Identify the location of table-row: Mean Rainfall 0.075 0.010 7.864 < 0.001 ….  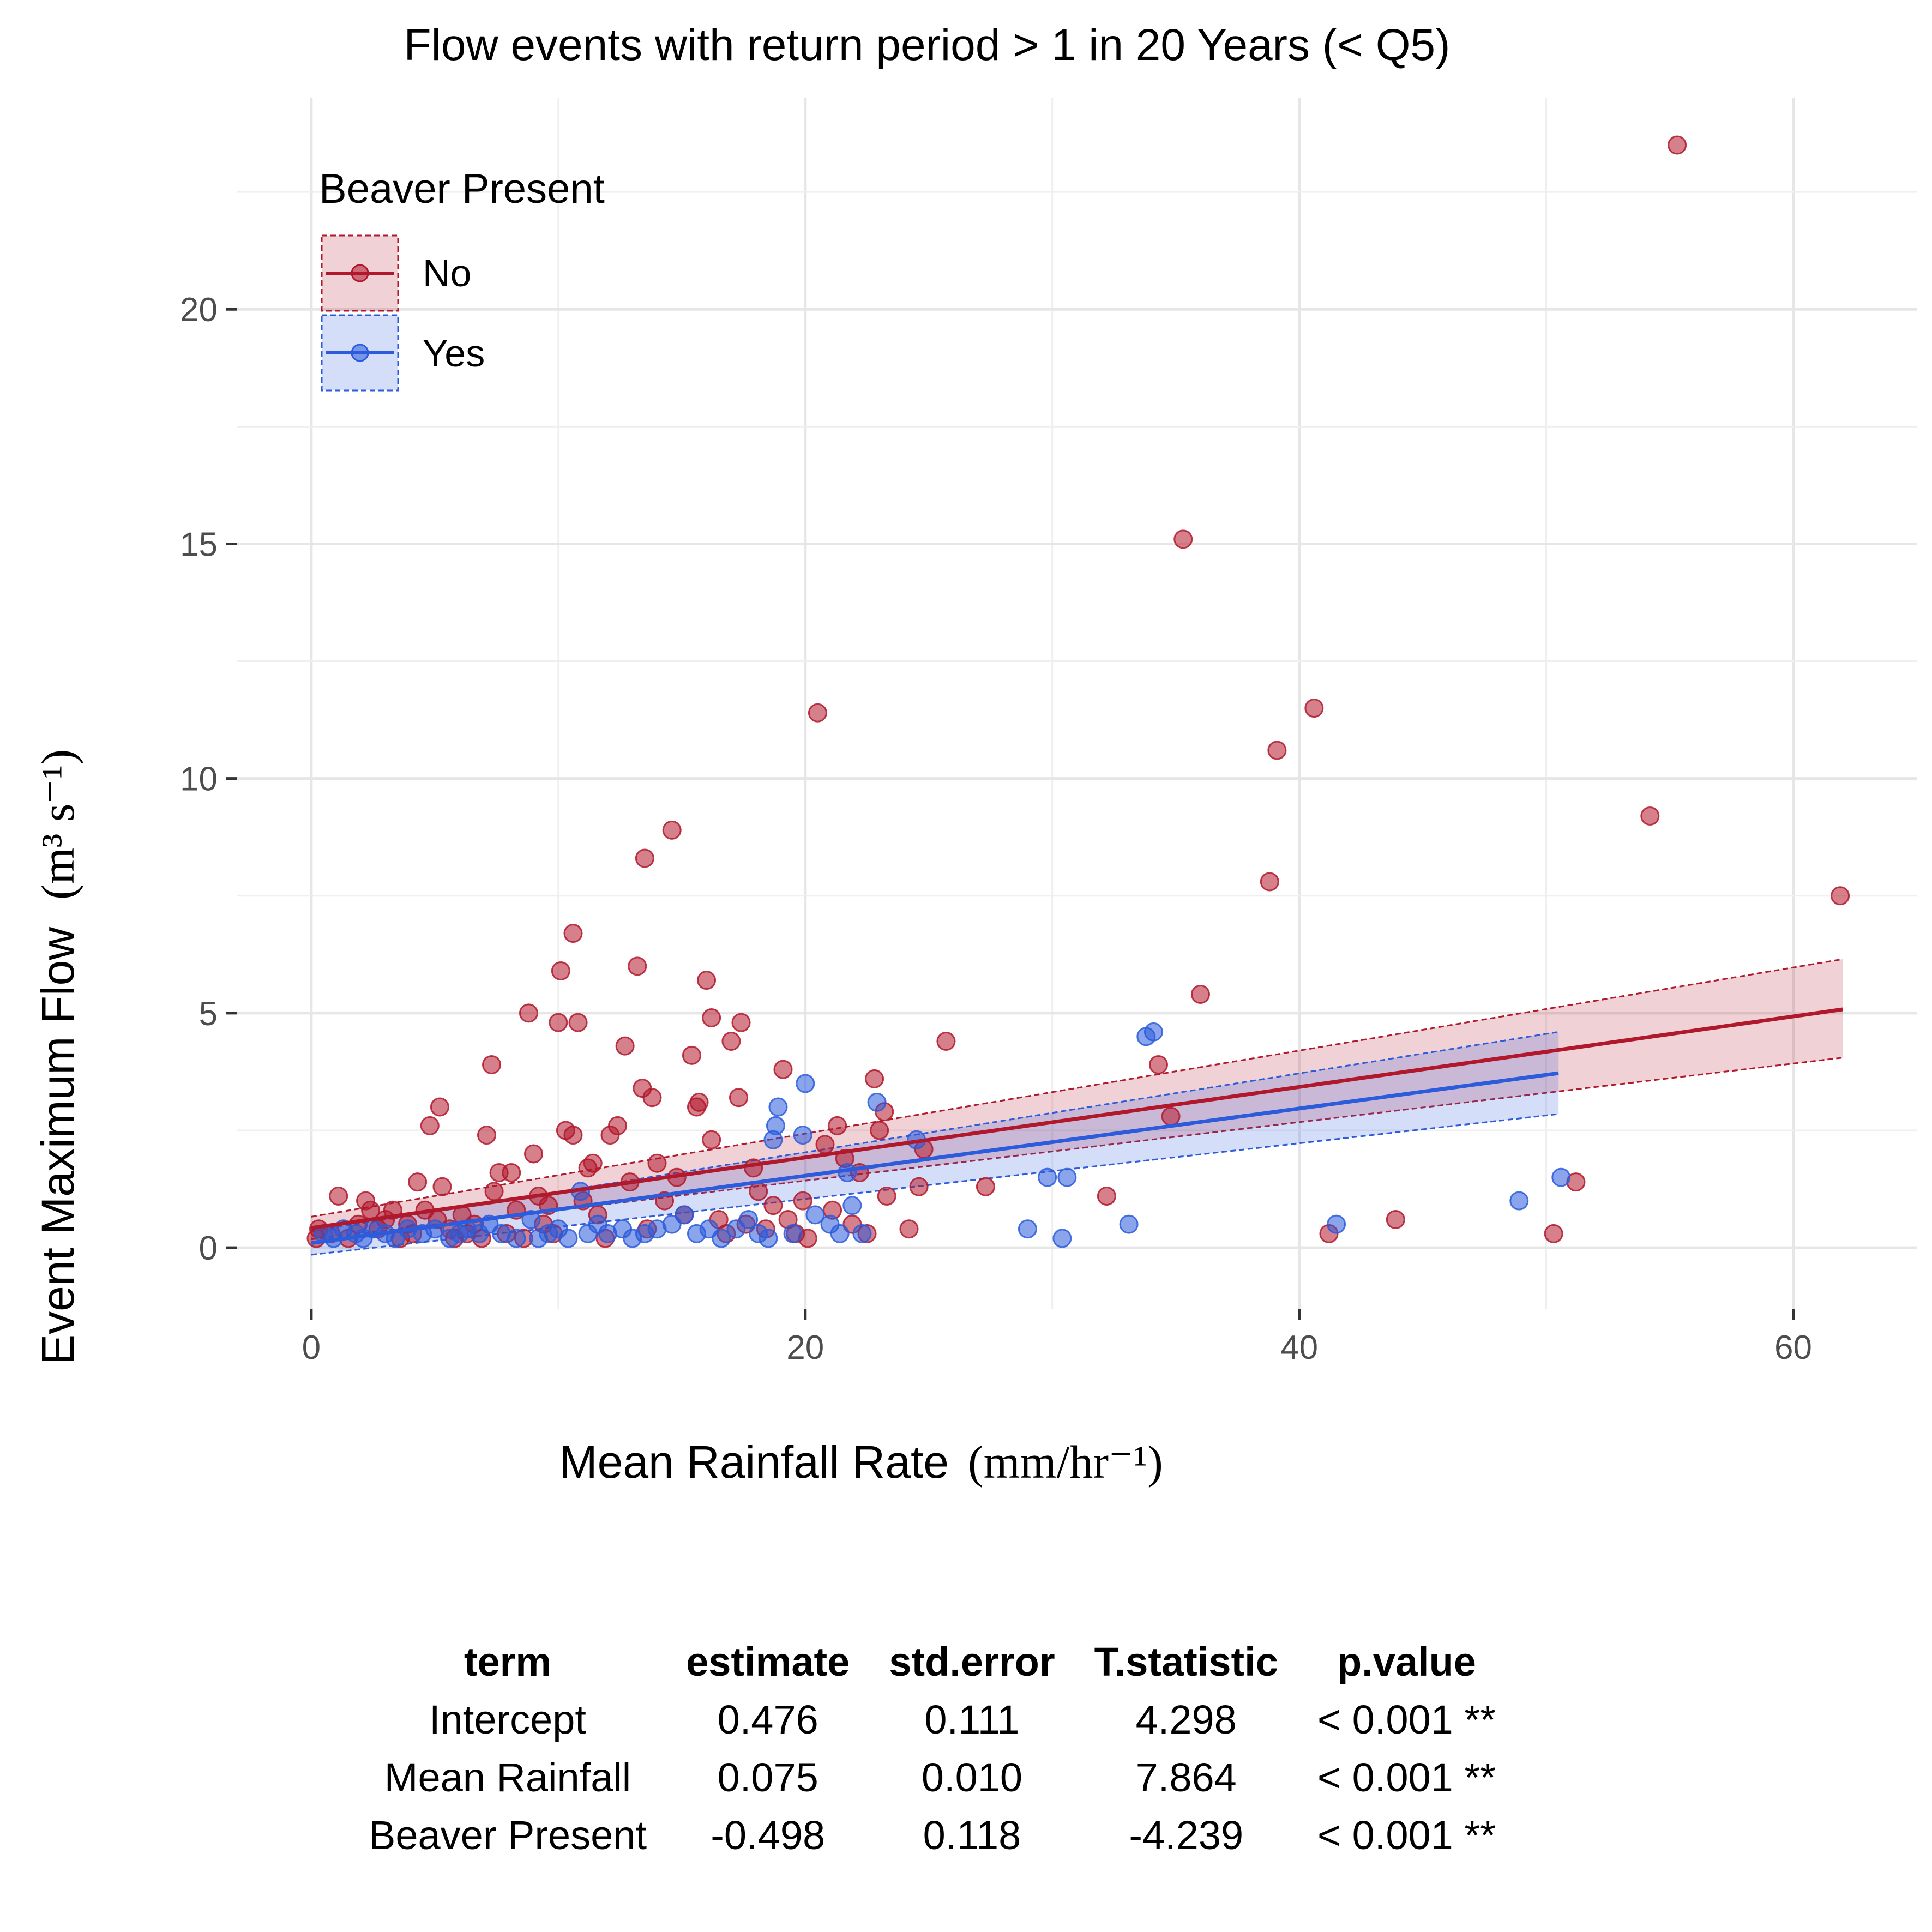
(932, 1778).